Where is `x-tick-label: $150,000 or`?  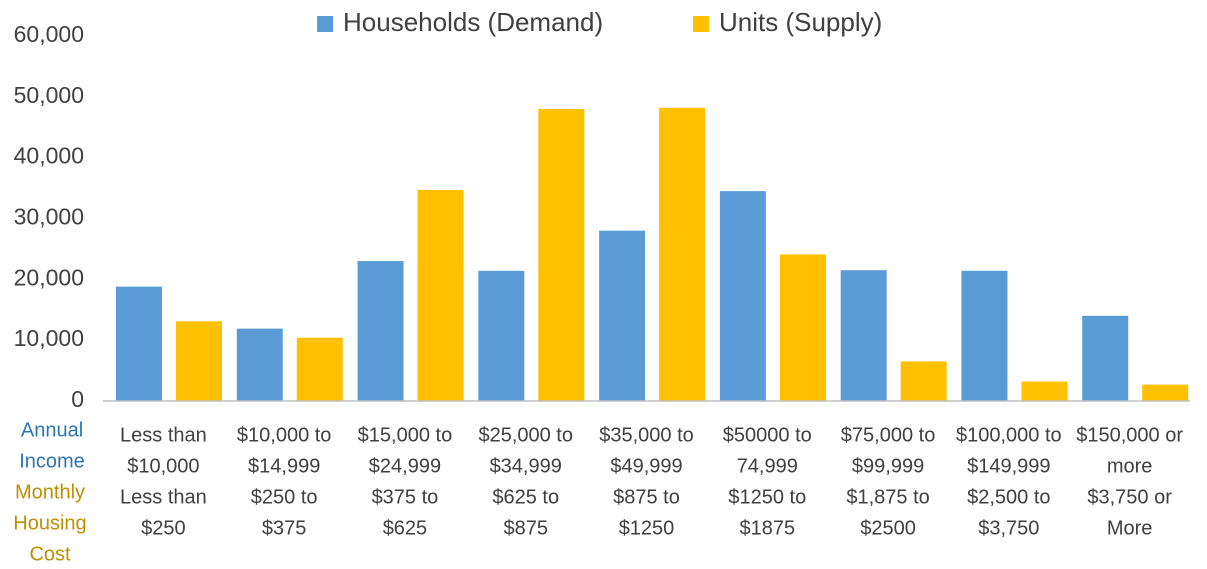 x-tick-label: $150,000 or is located at coordinates (1129, 435).